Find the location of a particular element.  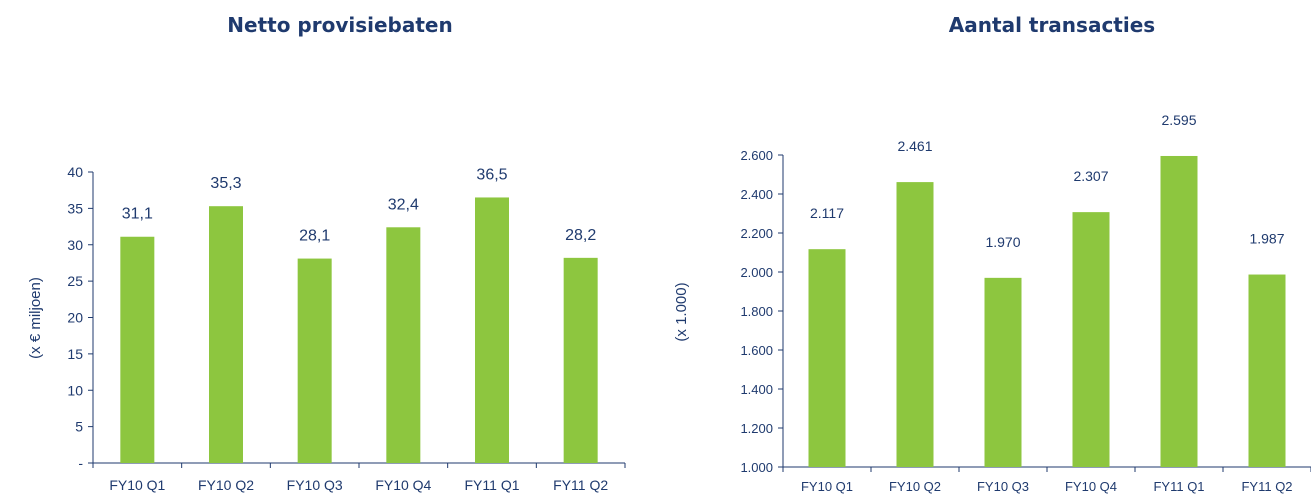

y-axis-label: (x 1.000) is located at coordinates (681, 311).